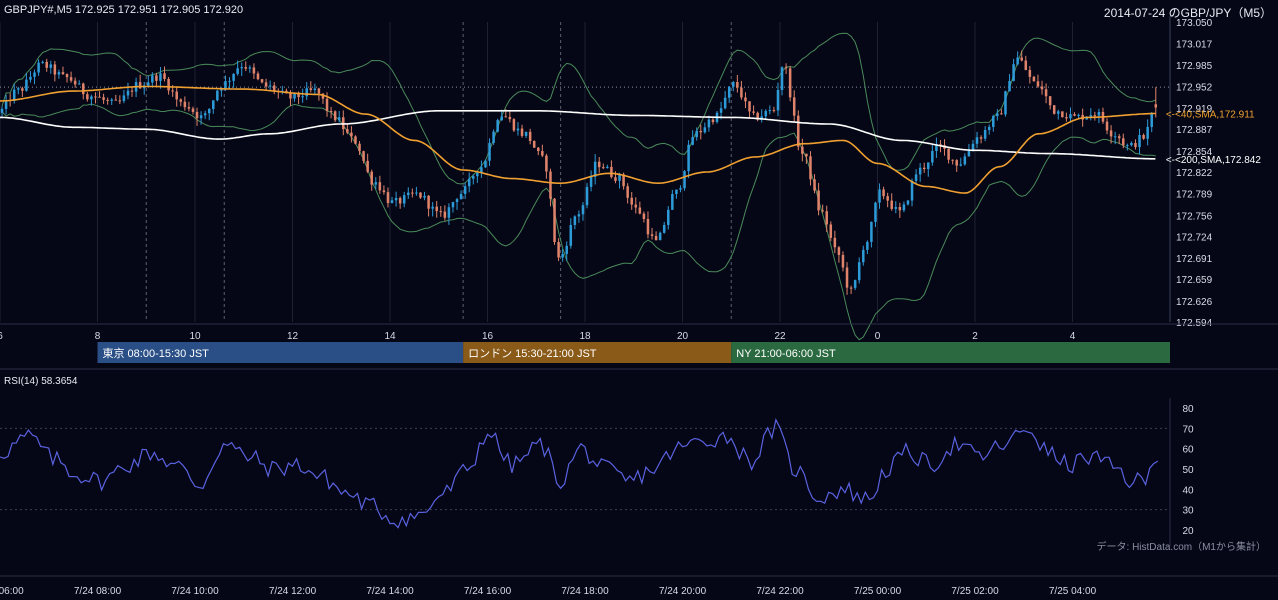 The height and width of the screenshot is (600, 1278). Describe the element at coordinates (1194, 66) in the screenshot. I see `price-tick-label: 172.985` at that location.